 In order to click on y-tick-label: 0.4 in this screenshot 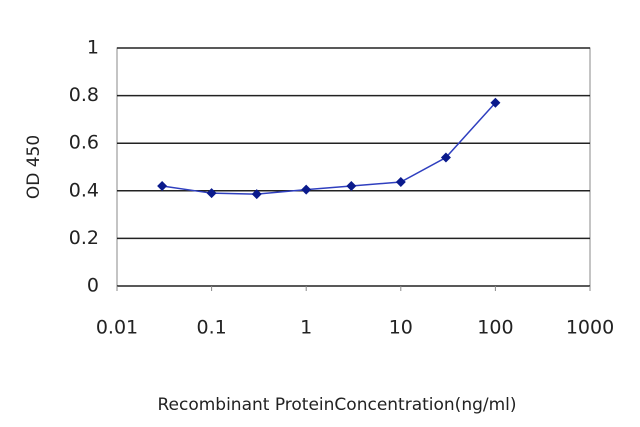, I will do `click(84, 190)`.